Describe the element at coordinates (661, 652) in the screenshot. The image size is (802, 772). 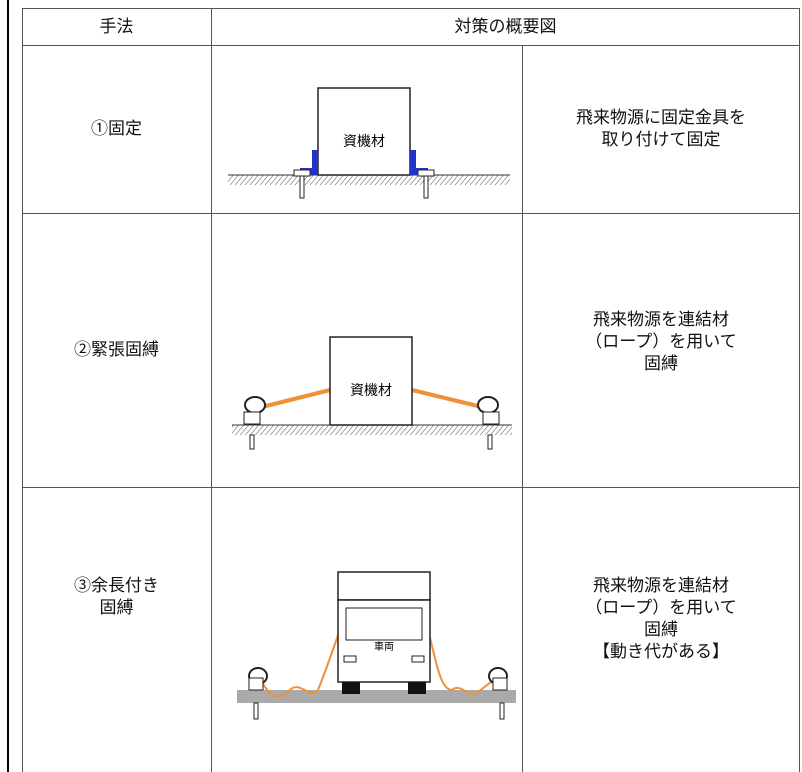
I see `description-text: 【動き代がある】` at that location.